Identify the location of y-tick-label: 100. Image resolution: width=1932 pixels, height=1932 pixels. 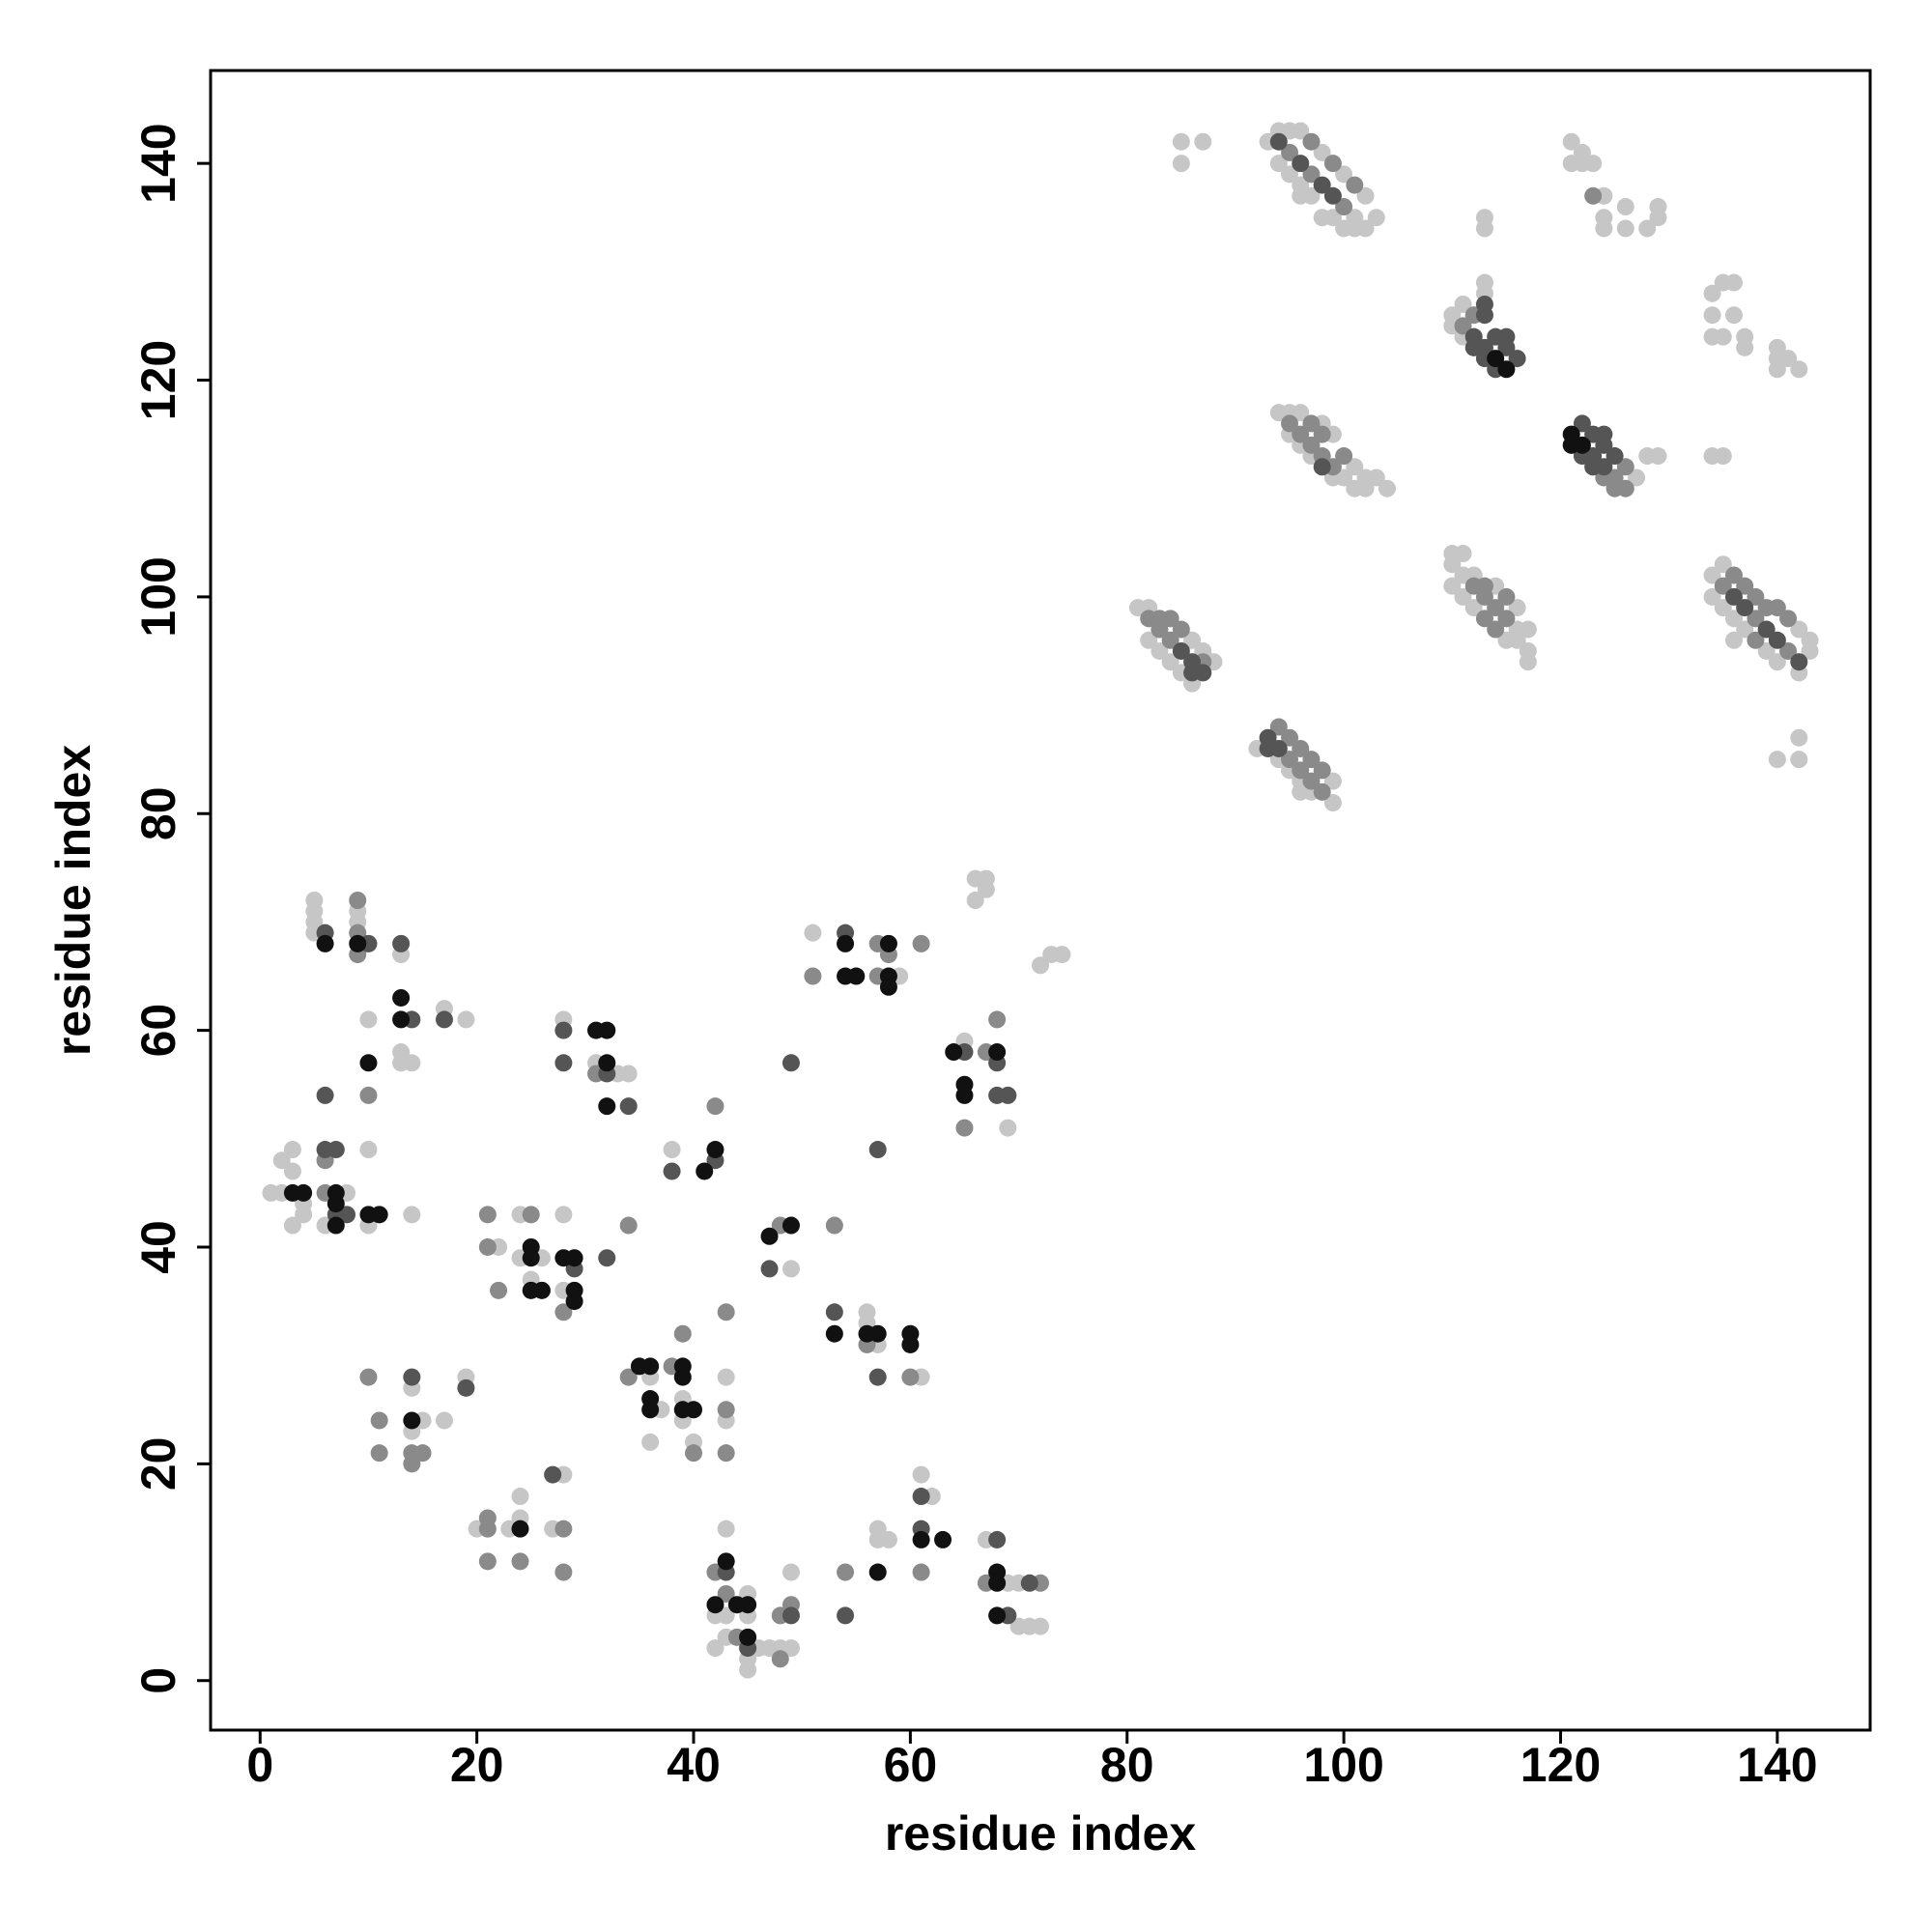
(158, 596).